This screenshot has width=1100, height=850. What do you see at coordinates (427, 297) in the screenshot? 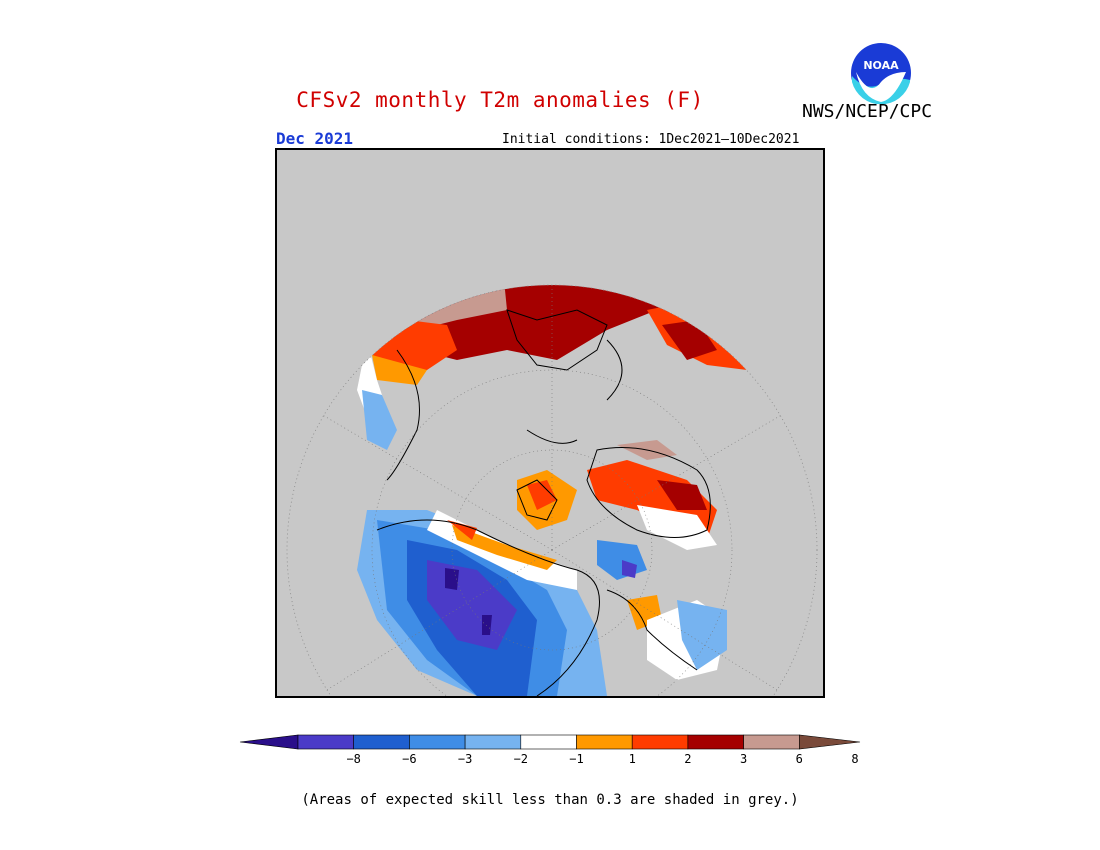
I see `anomaly-region-brown` at bounding box center [427, 297].